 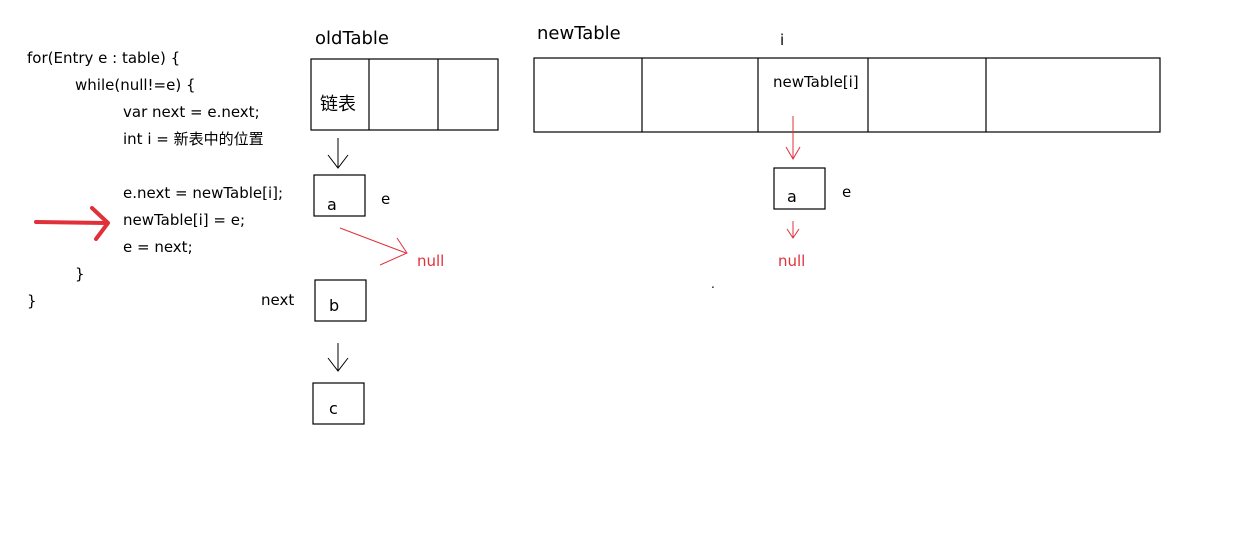 What do you see at coordinates (339, 195) in the screenshot?
I see `old-node-a-box` at bounding box center [339, 195].